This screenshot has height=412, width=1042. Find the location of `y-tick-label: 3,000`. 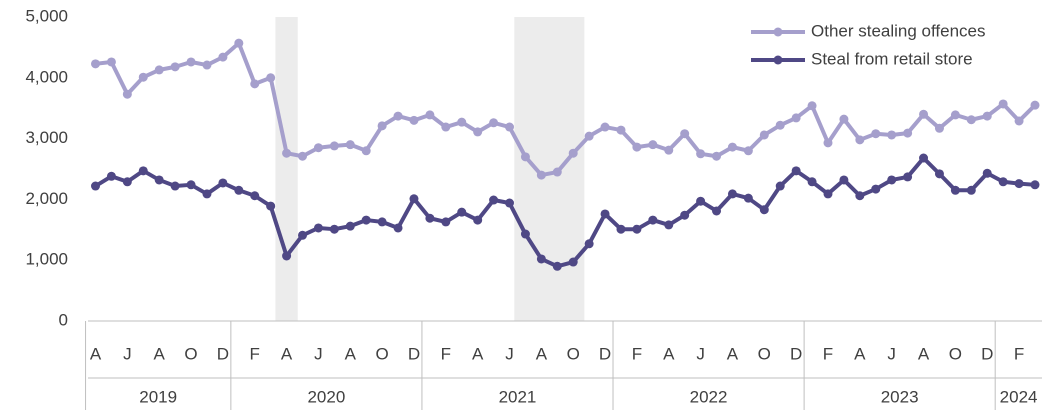

y-tick-label: 3,000 is located at coordinates (46, 137).